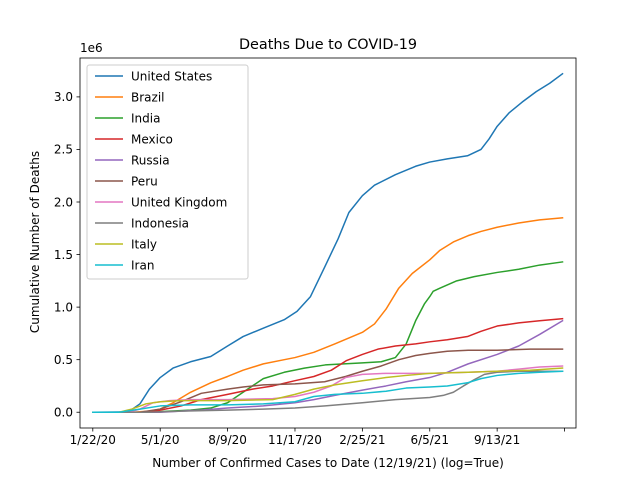 The width and height of the screenshot is (640, 484). What do you see at coordinates (160, 440) in the screenshot?
I see `x-tick-label: 5/1/20` at bounding box center [160, 440].